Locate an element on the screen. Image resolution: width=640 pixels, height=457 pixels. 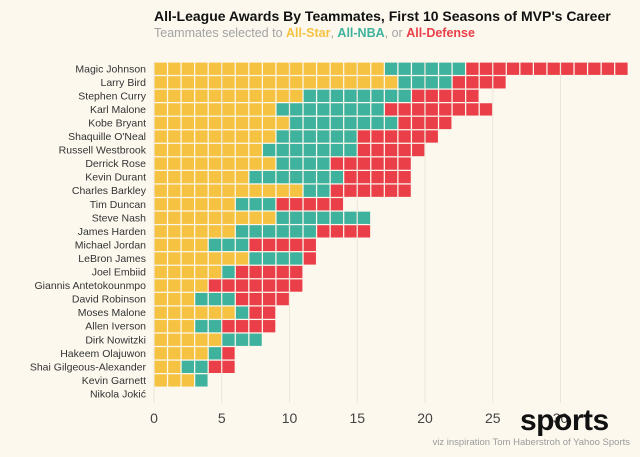
waffle-cell-all-defense-joel-embiid is located at coordinates (255, 272).